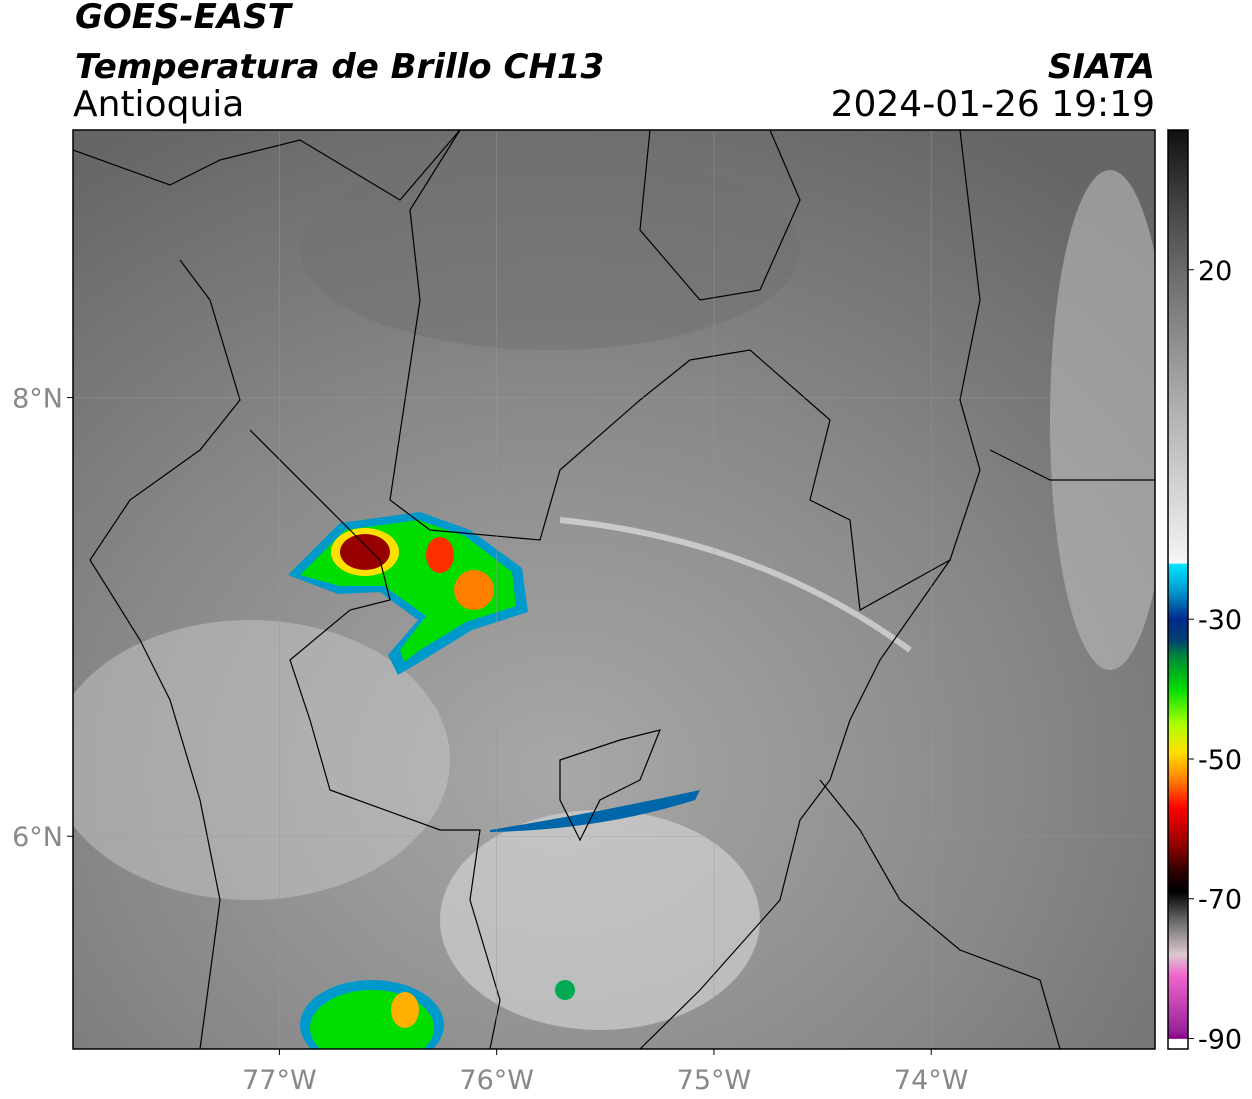 The image size is (1252, 1099). Describe the element at coordinates (1220, 1040) in the screenshot. I see `colorbar-tick-label: -90` at that location.